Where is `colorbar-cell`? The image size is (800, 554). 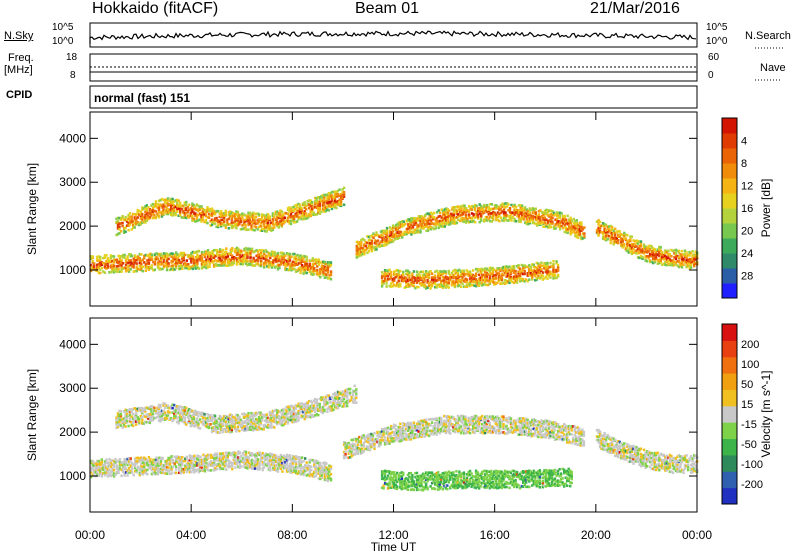 colorbar-cell is located at coordinates (729, 126).